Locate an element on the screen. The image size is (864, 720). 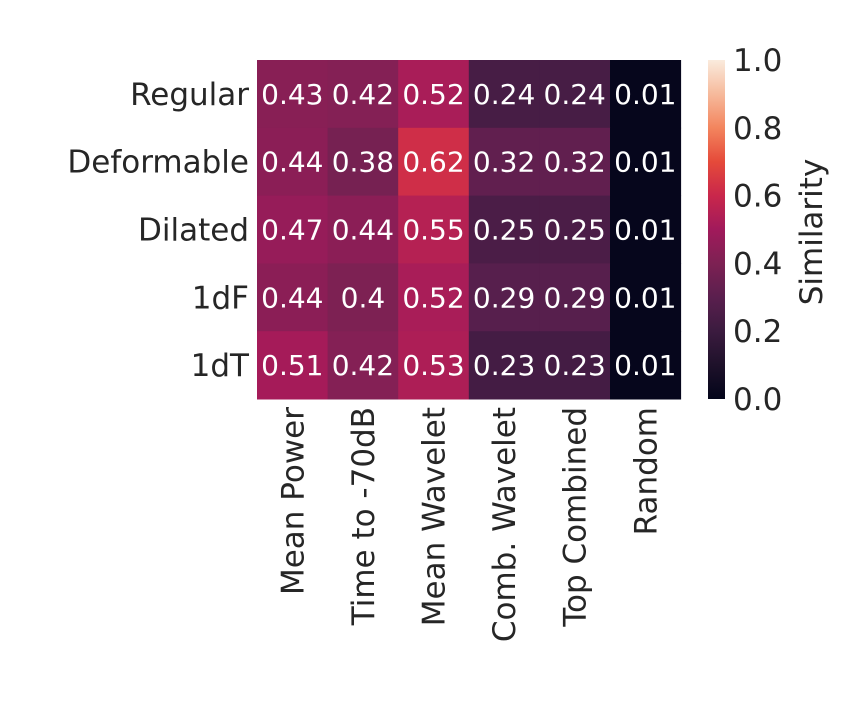
row-labels: Regular Deformable Dilated 1dF 1dT is located at coordinates (158, 230).